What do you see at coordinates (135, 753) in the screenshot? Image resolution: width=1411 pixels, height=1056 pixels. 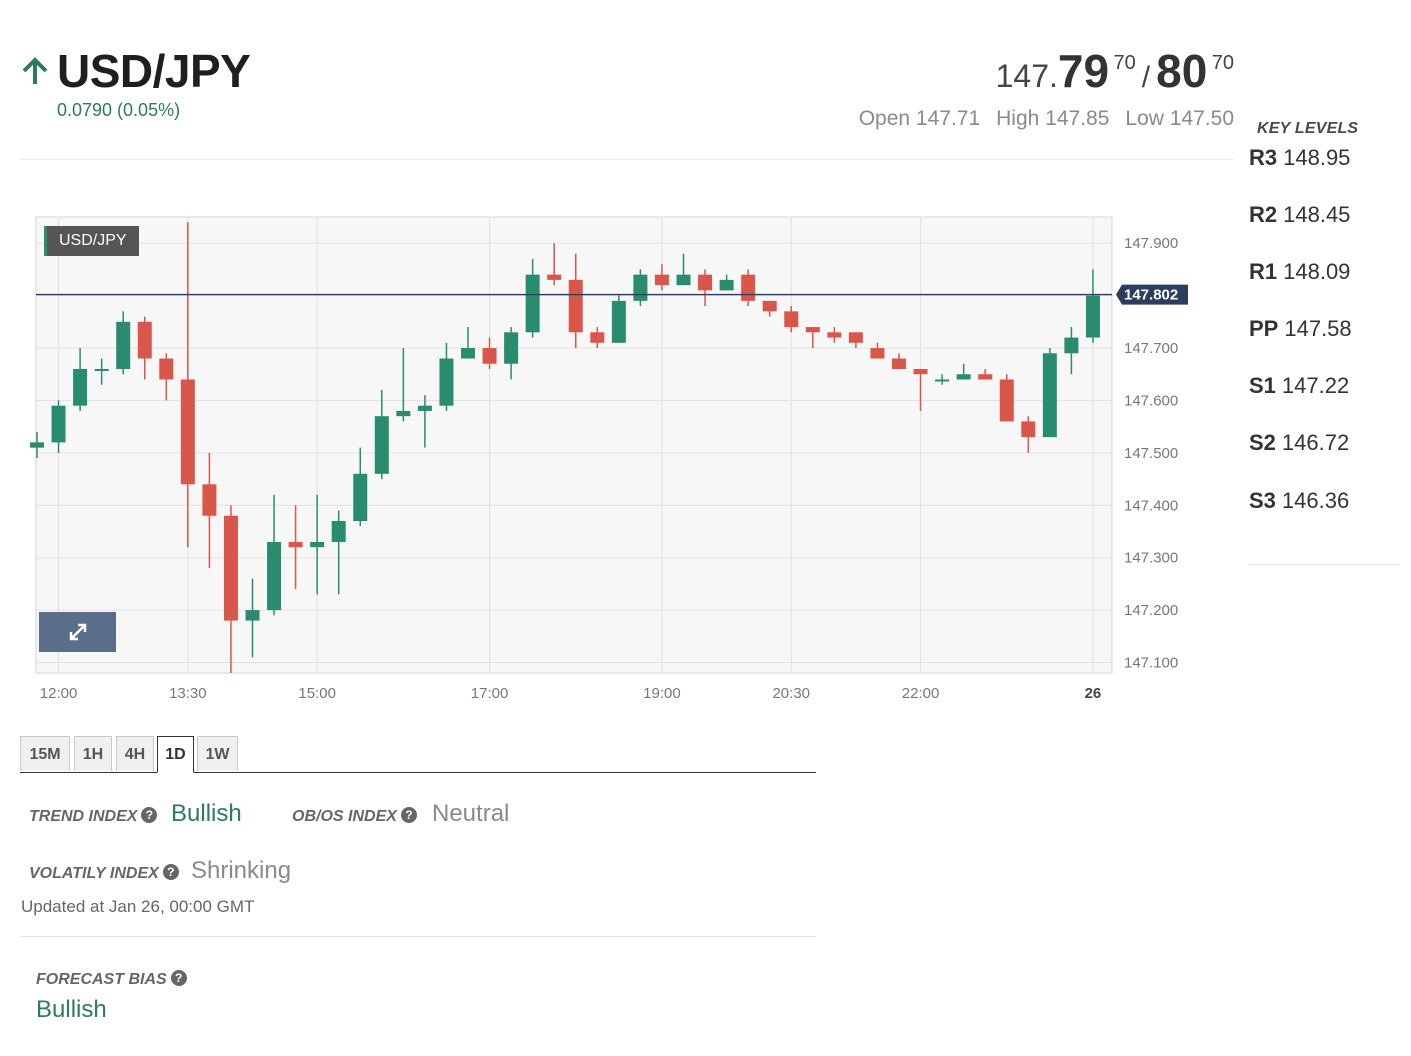 I see `tab-4h: 4H` at bounding box center [135, 753].